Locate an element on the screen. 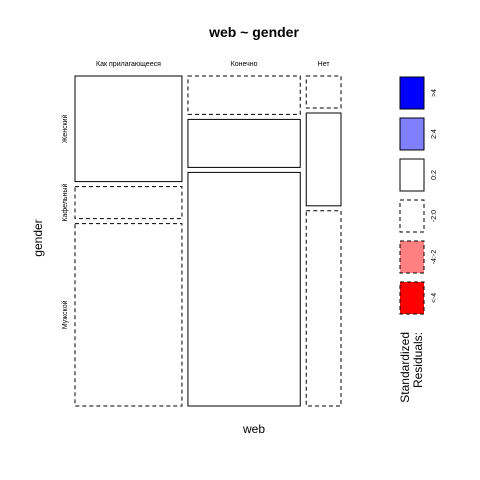 This screenshot has width=480, height=480. x-category-label: Конечно is located at coordinates (244, 64).